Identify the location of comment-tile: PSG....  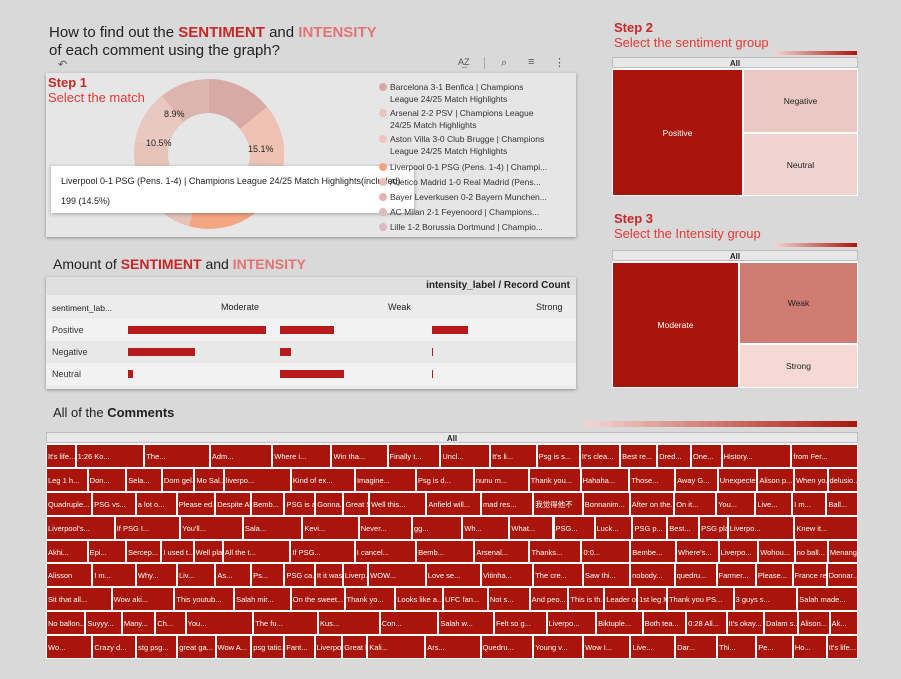
(574, 527).